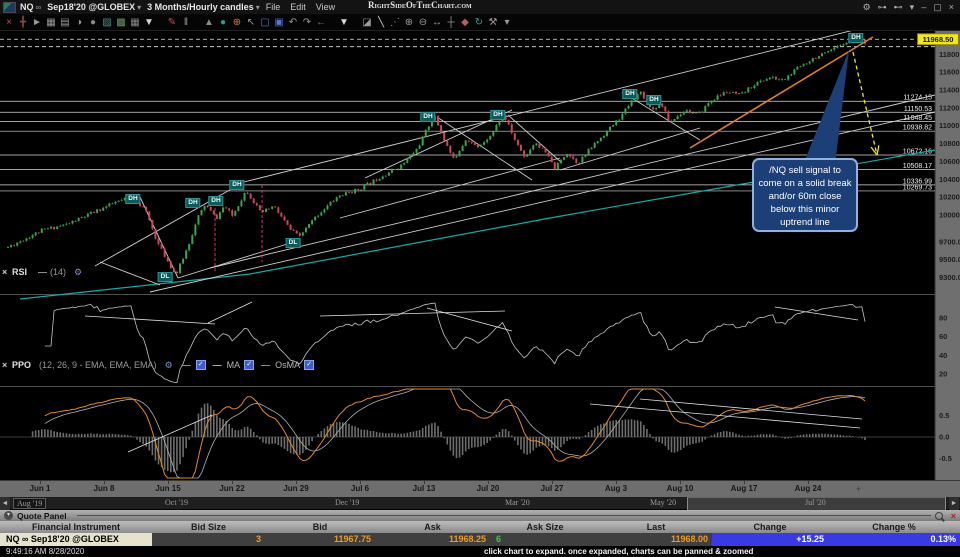 The height and width of the screenshot is (557, 960). What do you see at coordinates (5, 503) in the screenshot?
I see `timeline-left-arrow: ◄` at bounding box center [5, 503].